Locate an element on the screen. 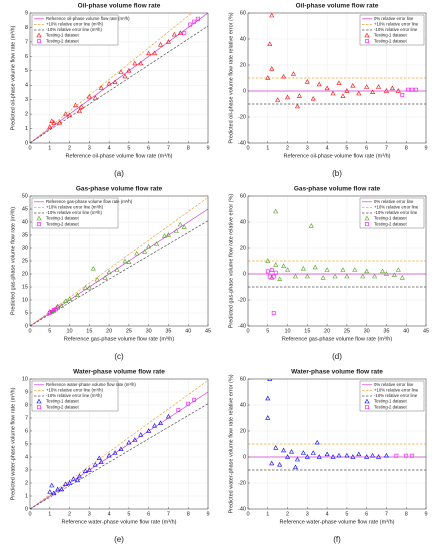 This screenshot has height=550, width=435. x-tick-label: 10 is located at coordinates (287, 331).